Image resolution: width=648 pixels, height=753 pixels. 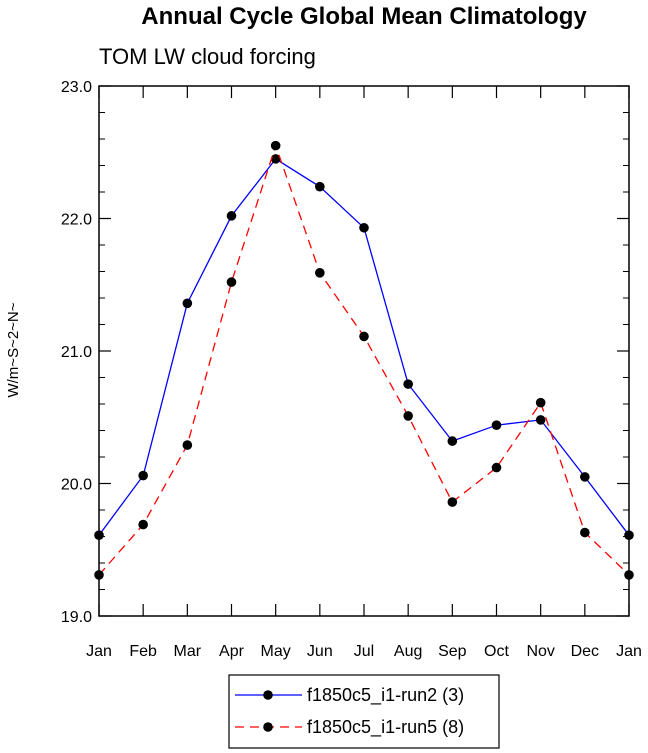 I want to click on legend: f1850c5_i1-run2 (3) f1850c5_i1-run5 (8), so click(x=364, y=711).